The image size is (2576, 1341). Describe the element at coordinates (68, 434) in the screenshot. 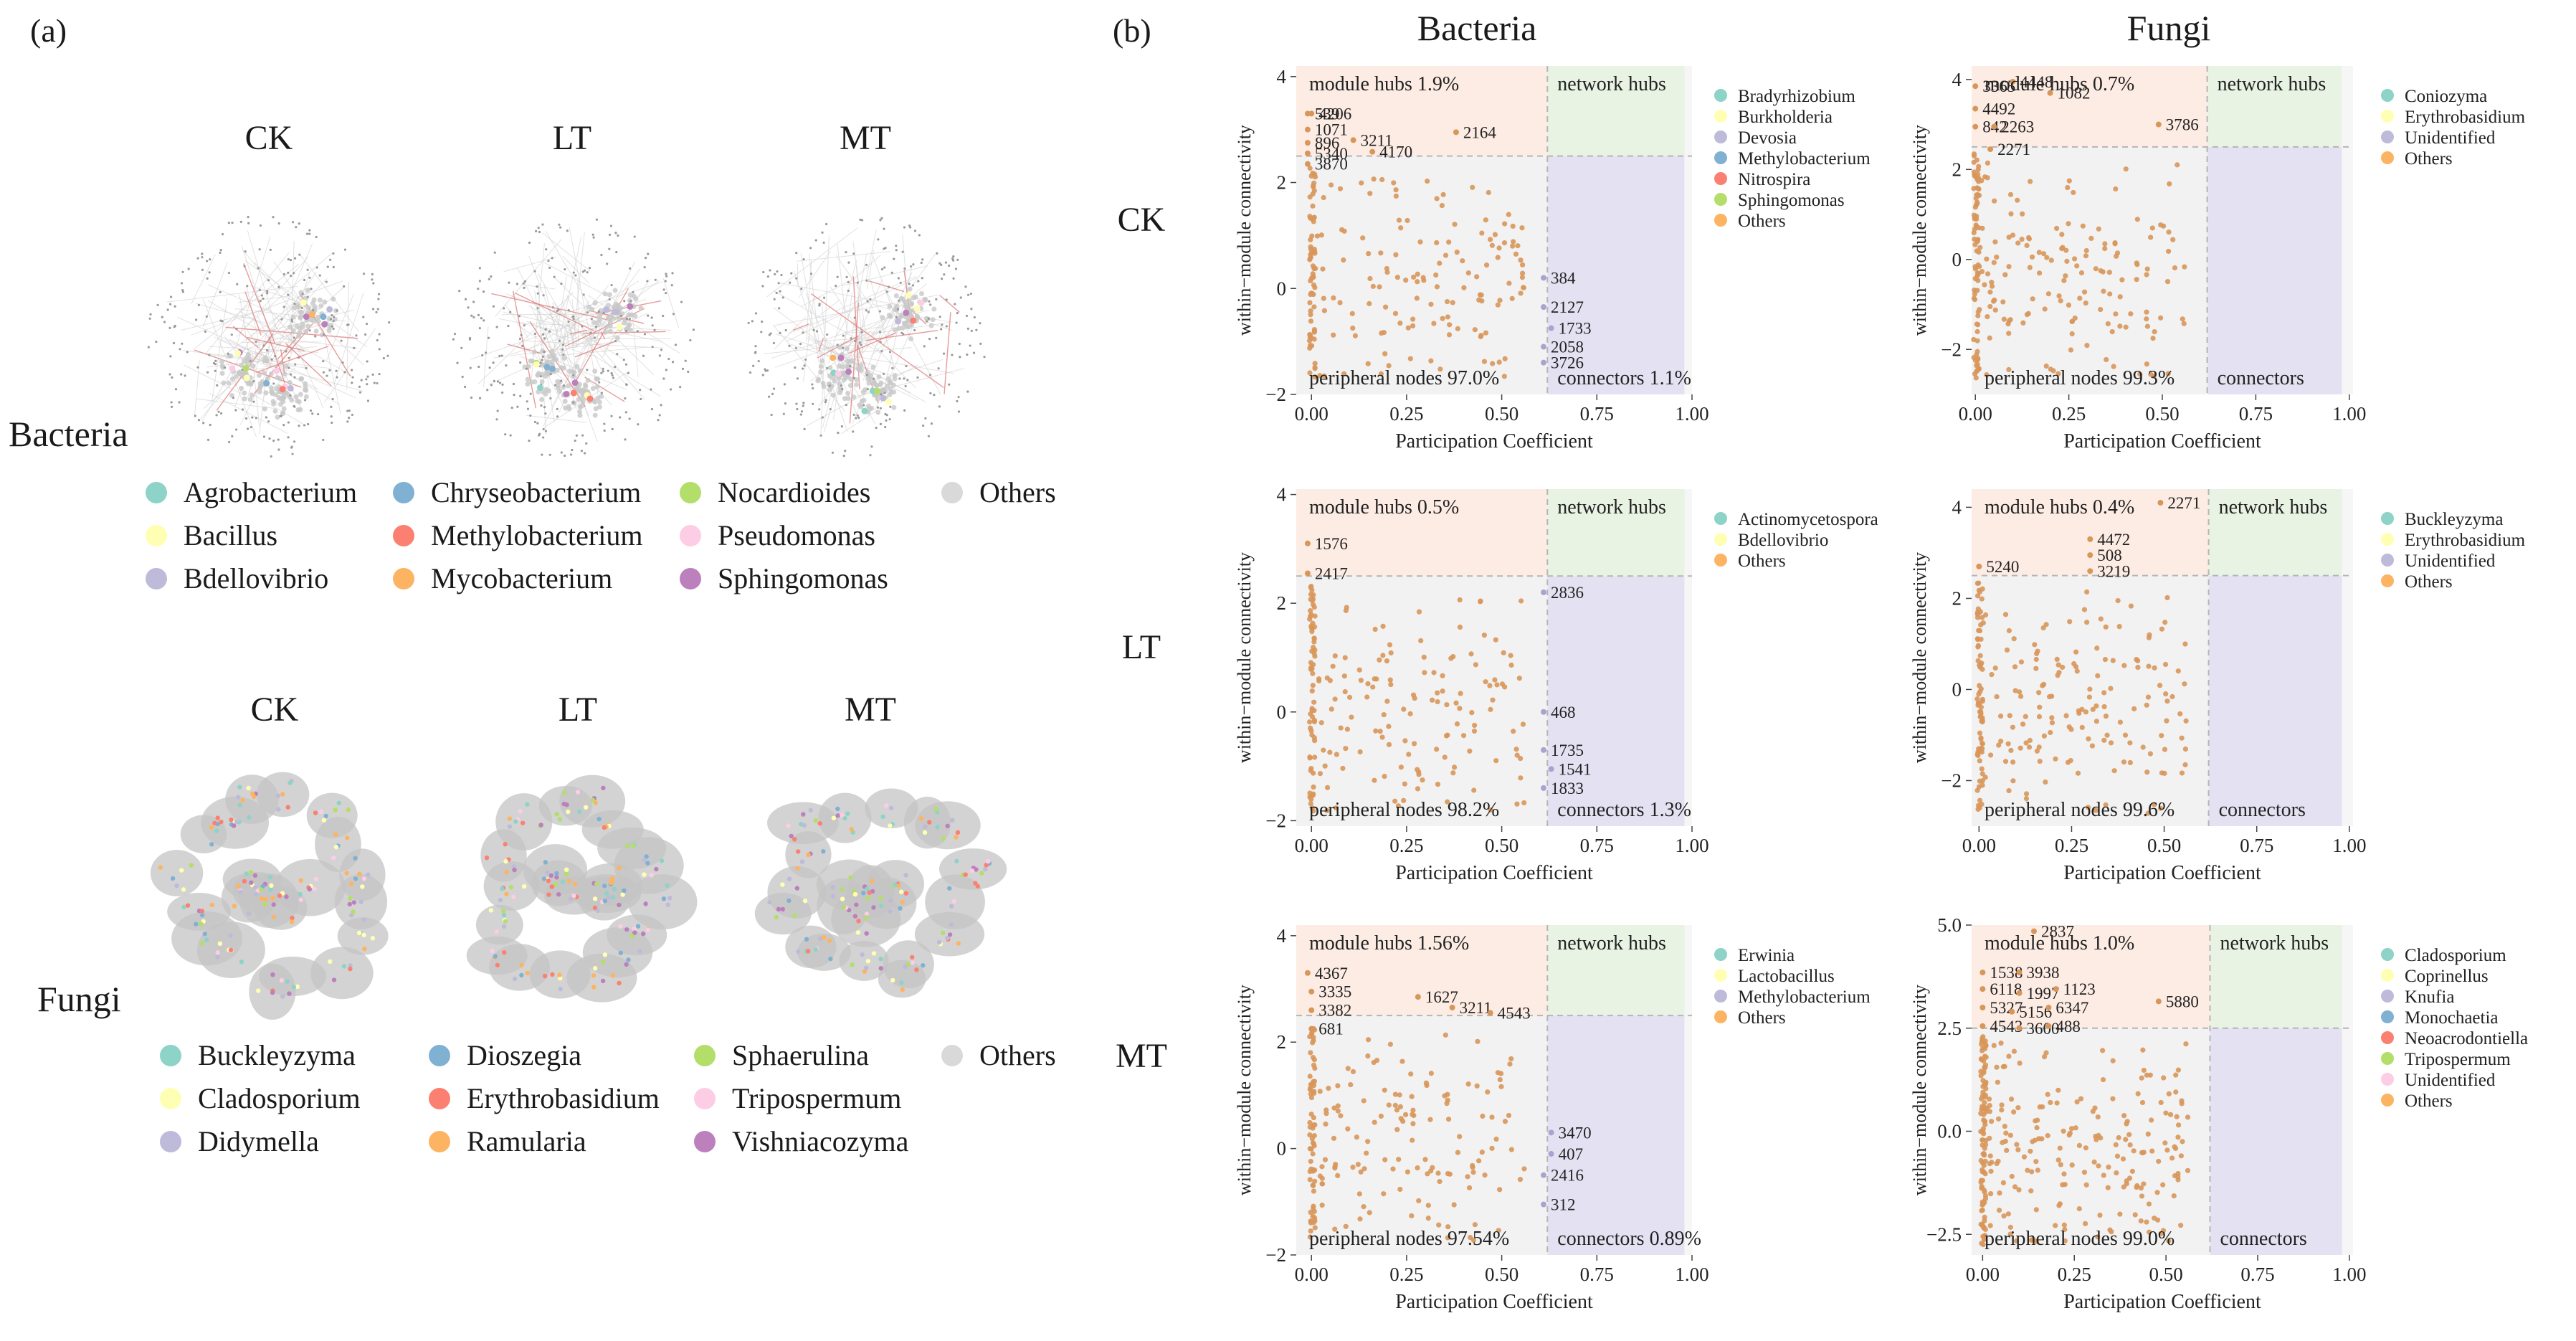

I see `bacteria-network-group-label: Bacteria` at that location.